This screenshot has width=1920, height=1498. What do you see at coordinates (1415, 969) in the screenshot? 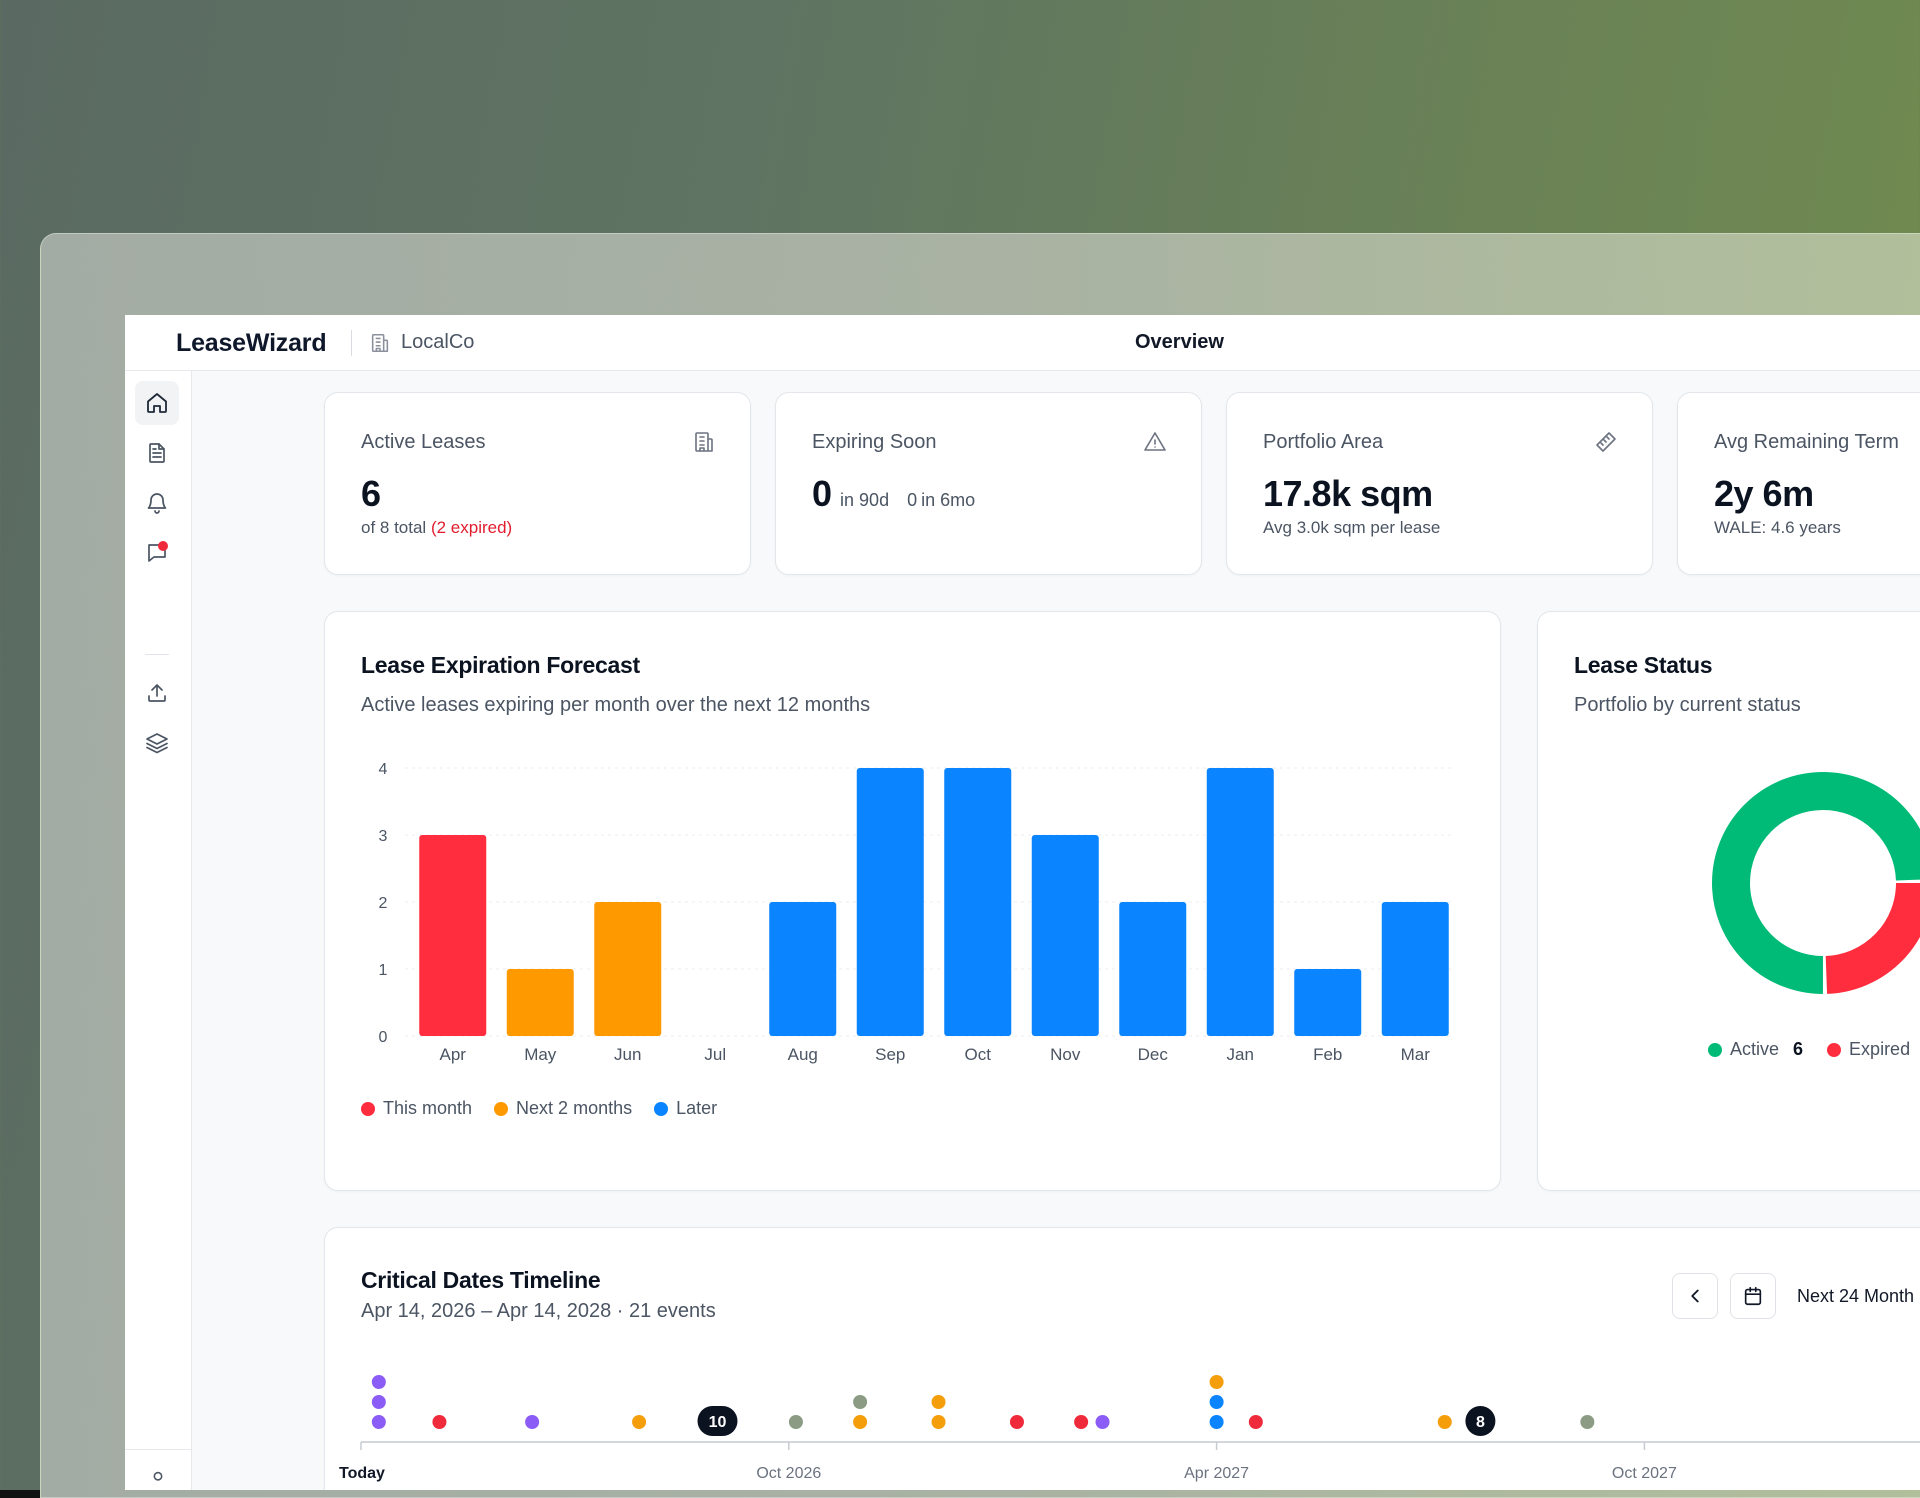
I see `bar-mar` at bounding box center [1415, 969].